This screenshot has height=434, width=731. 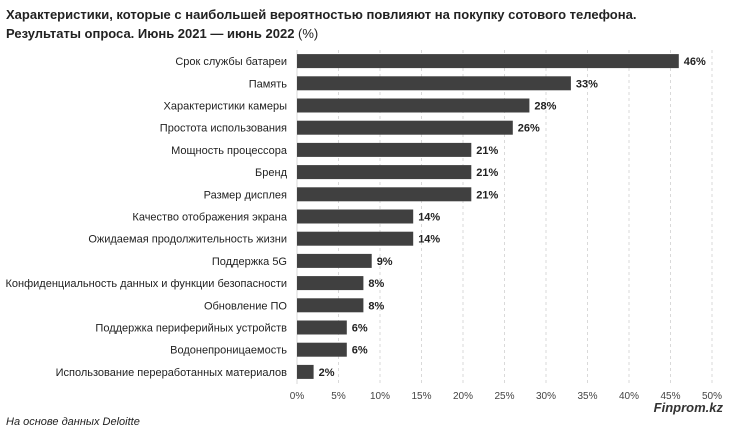 I want to click on category-label: Память, so click(x=268, y=84).